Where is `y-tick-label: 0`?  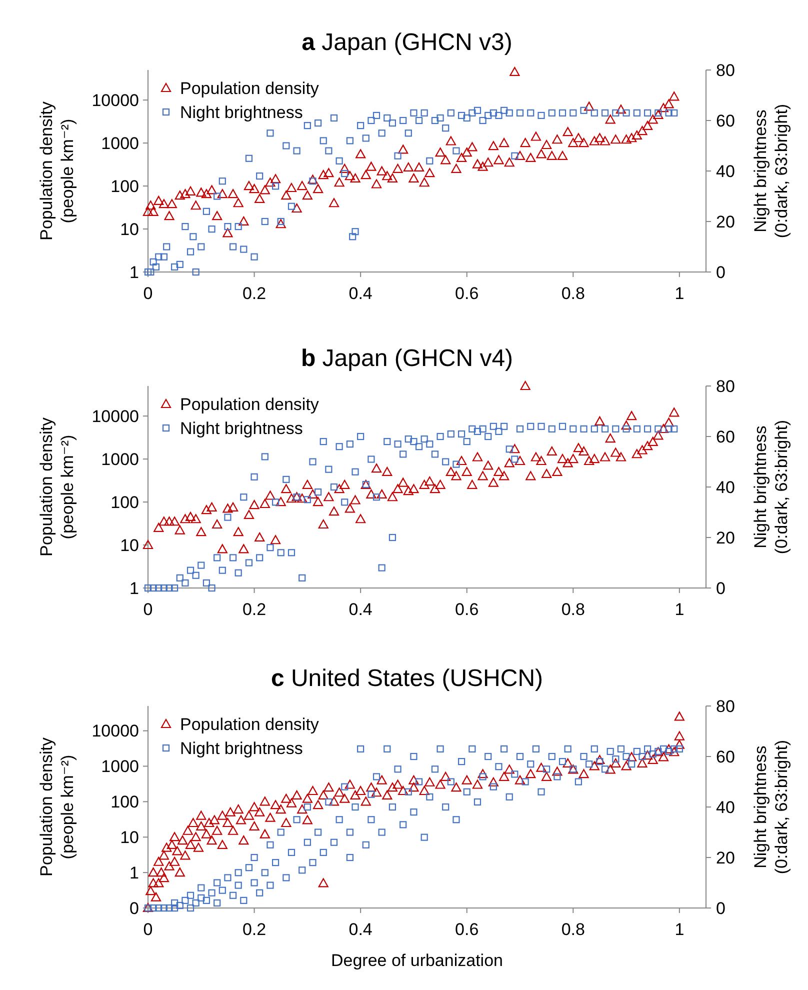 y-tick-label: 0 is located at coordinates (134, 908).